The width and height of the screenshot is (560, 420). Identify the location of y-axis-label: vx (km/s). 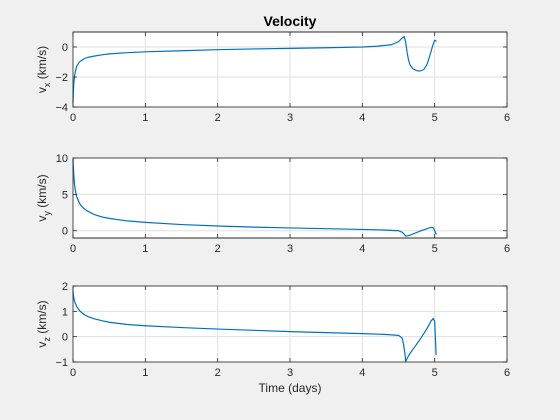
(43, 69).